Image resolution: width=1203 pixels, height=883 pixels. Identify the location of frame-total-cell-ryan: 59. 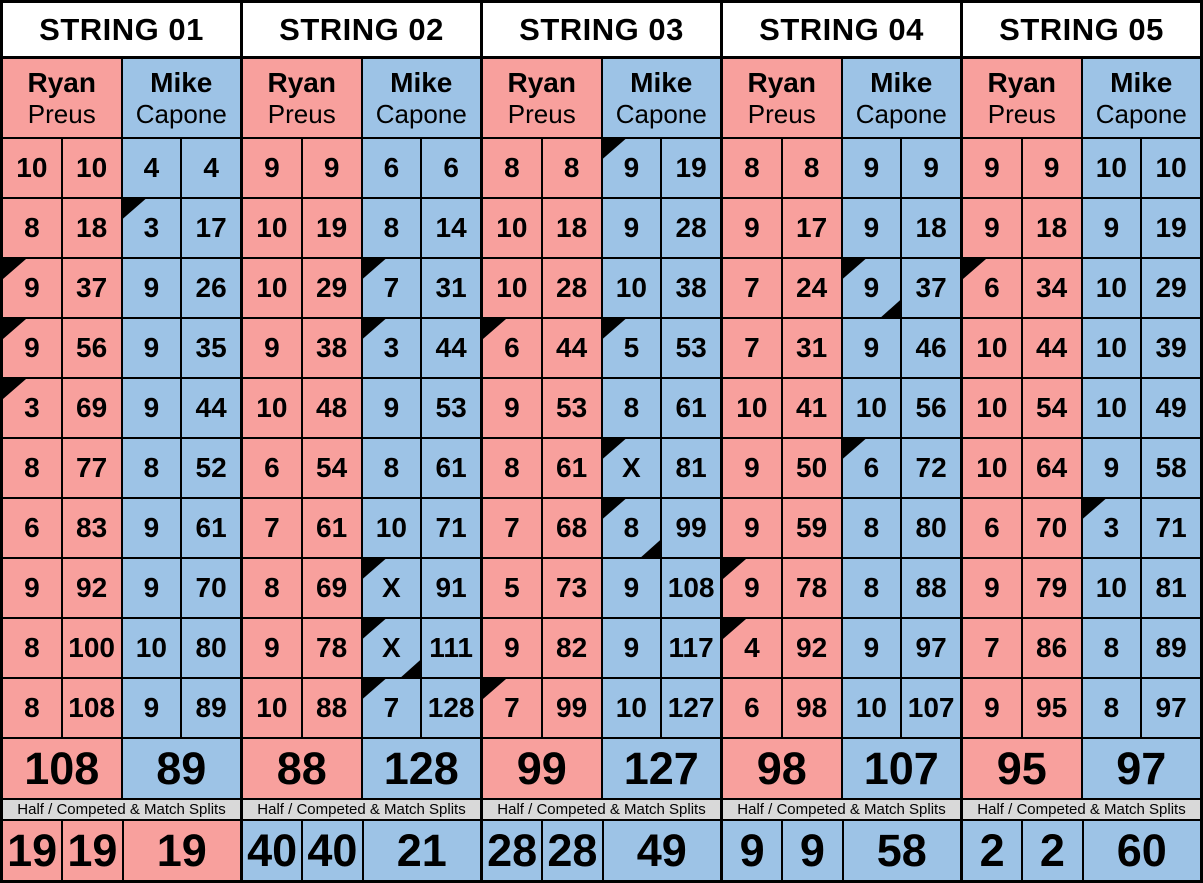
(812, 528).